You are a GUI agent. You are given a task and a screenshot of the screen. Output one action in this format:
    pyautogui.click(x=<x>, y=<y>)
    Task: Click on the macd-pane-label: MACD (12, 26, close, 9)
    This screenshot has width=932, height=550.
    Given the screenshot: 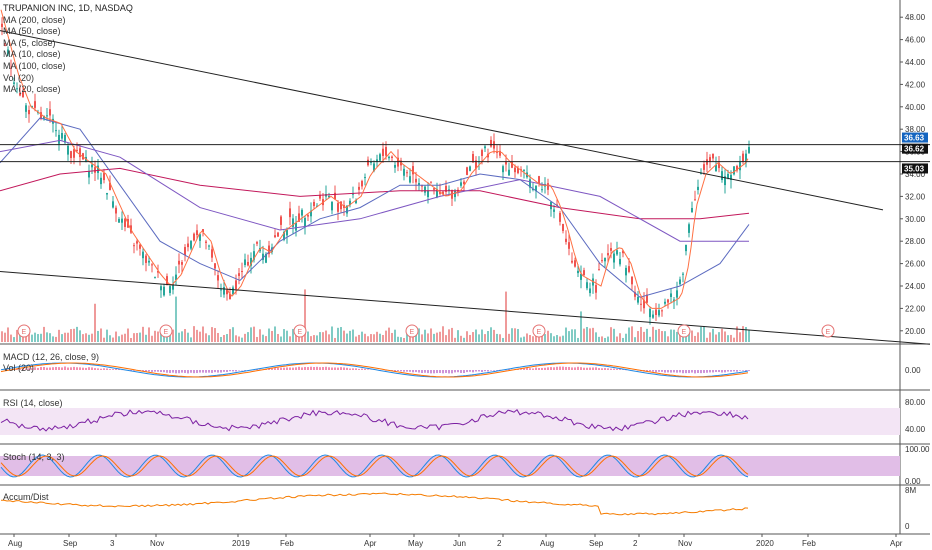 What is the action you would take?
    pyautogui.click(x=51, y=357)
    